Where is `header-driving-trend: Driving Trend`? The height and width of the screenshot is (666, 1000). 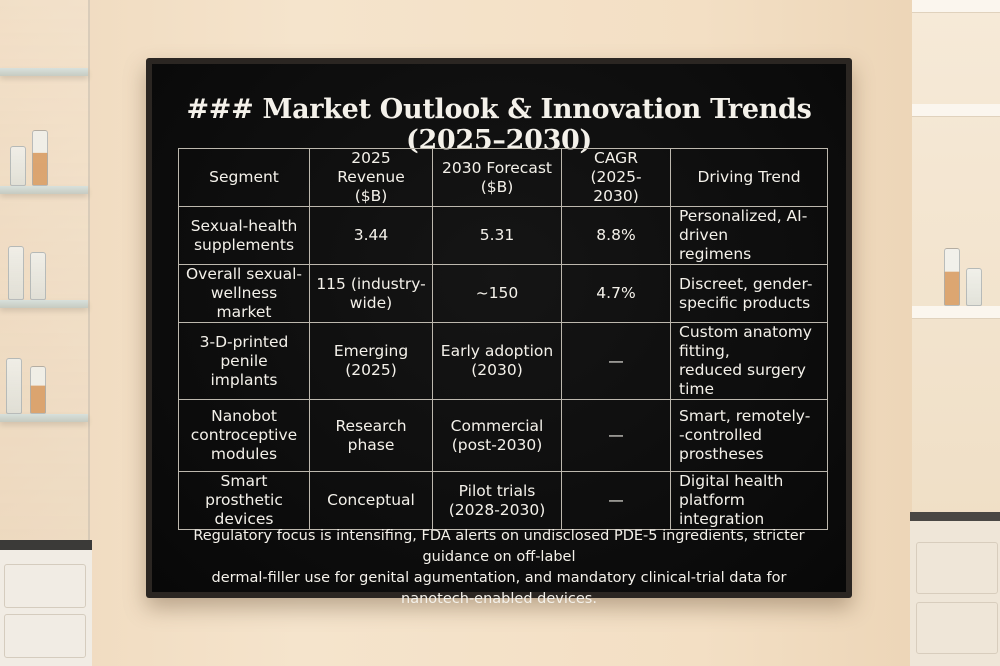 header-driving-trend: Driving Trend is located at coordinates (749, 177).